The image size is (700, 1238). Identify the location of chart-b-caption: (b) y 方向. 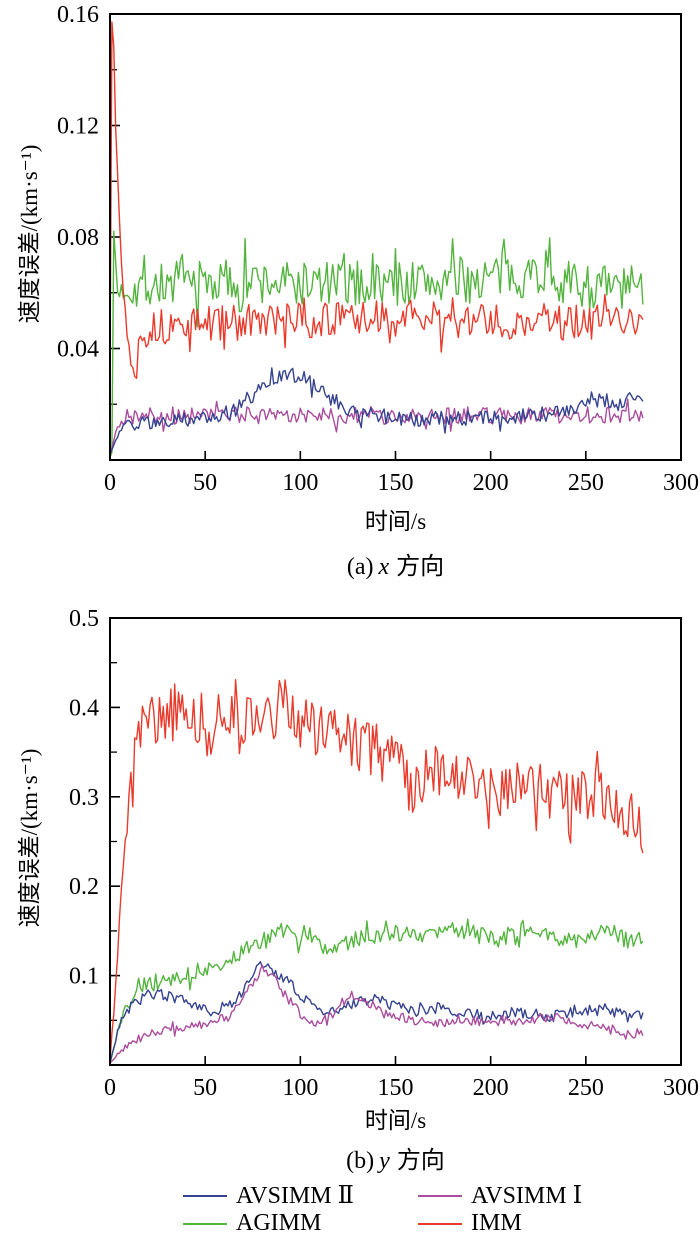
(395, 1157).